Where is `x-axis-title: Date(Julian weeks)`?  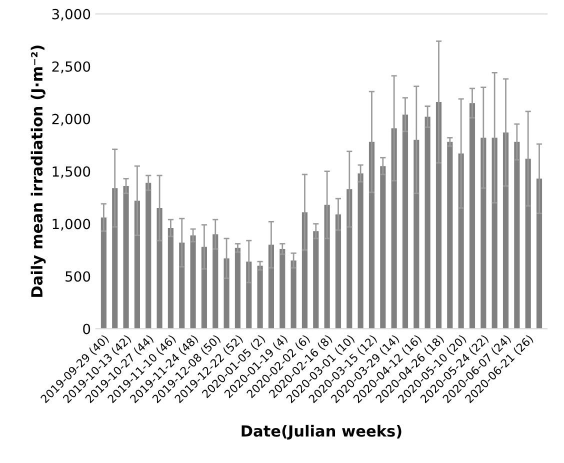
x-axis-title: Date(Julian weeks) is located at coordinates (322, 432).